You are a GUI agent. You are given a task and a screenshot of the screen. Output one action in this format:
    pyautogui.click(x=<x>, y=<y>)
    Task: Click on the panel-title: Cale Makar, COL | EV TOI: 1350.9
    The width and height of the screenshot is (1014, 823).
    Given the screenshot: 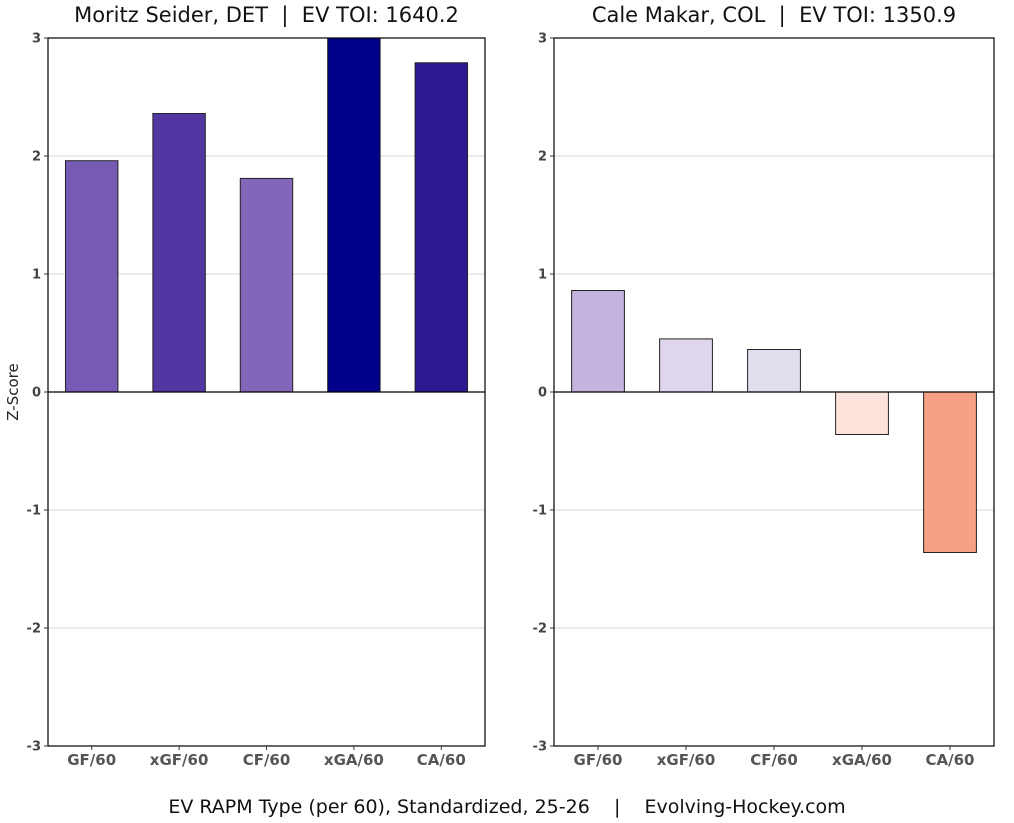 What is the action you would take?
    pyautogui.click(x=774, y=15)
    